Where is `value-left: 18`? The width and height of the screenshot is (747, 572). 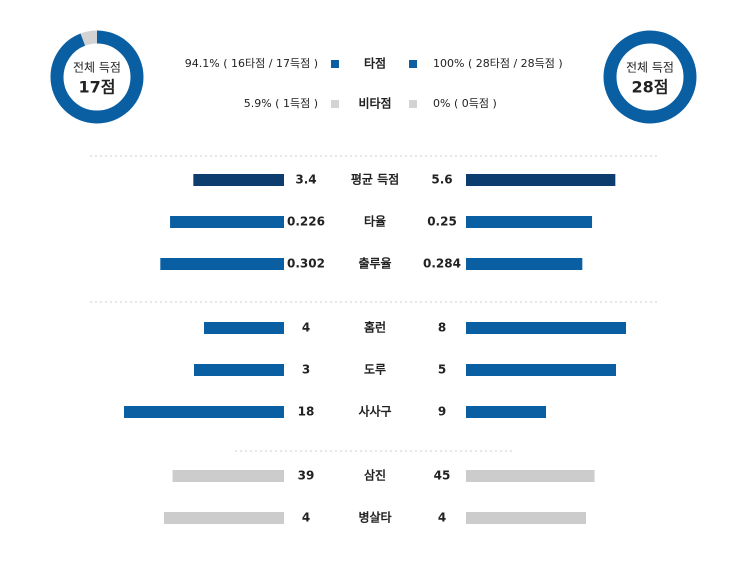 value-left: 18 is located at coordinates (306, 412).